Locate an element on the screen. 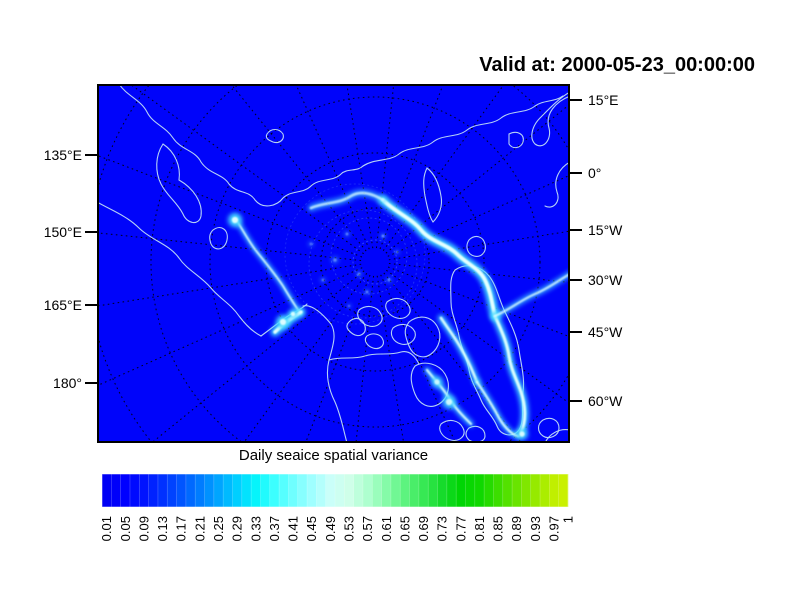  right-axis-tick-label: 15°W is located at coordinates (605, 230).